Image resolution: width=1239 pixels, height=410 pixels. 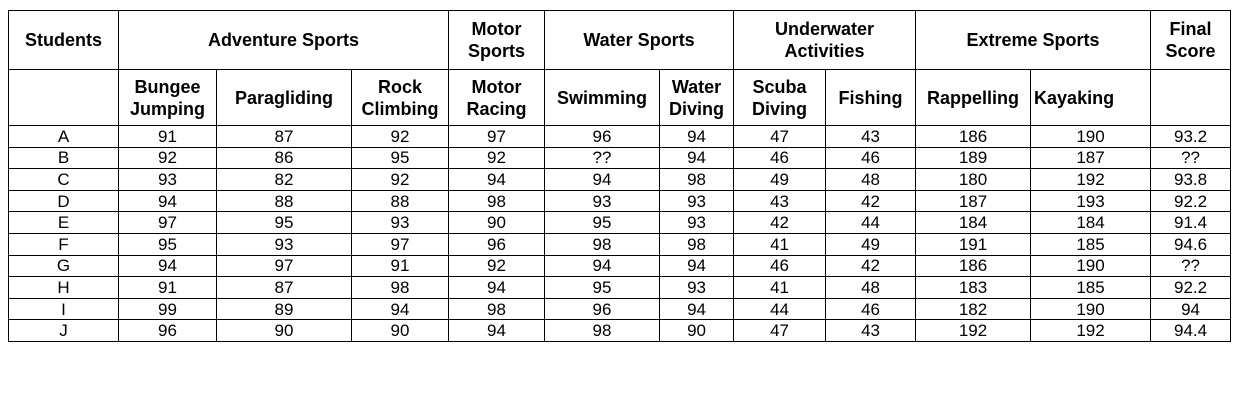 I want to click on student-cell: E, so click(x=63, y=222).